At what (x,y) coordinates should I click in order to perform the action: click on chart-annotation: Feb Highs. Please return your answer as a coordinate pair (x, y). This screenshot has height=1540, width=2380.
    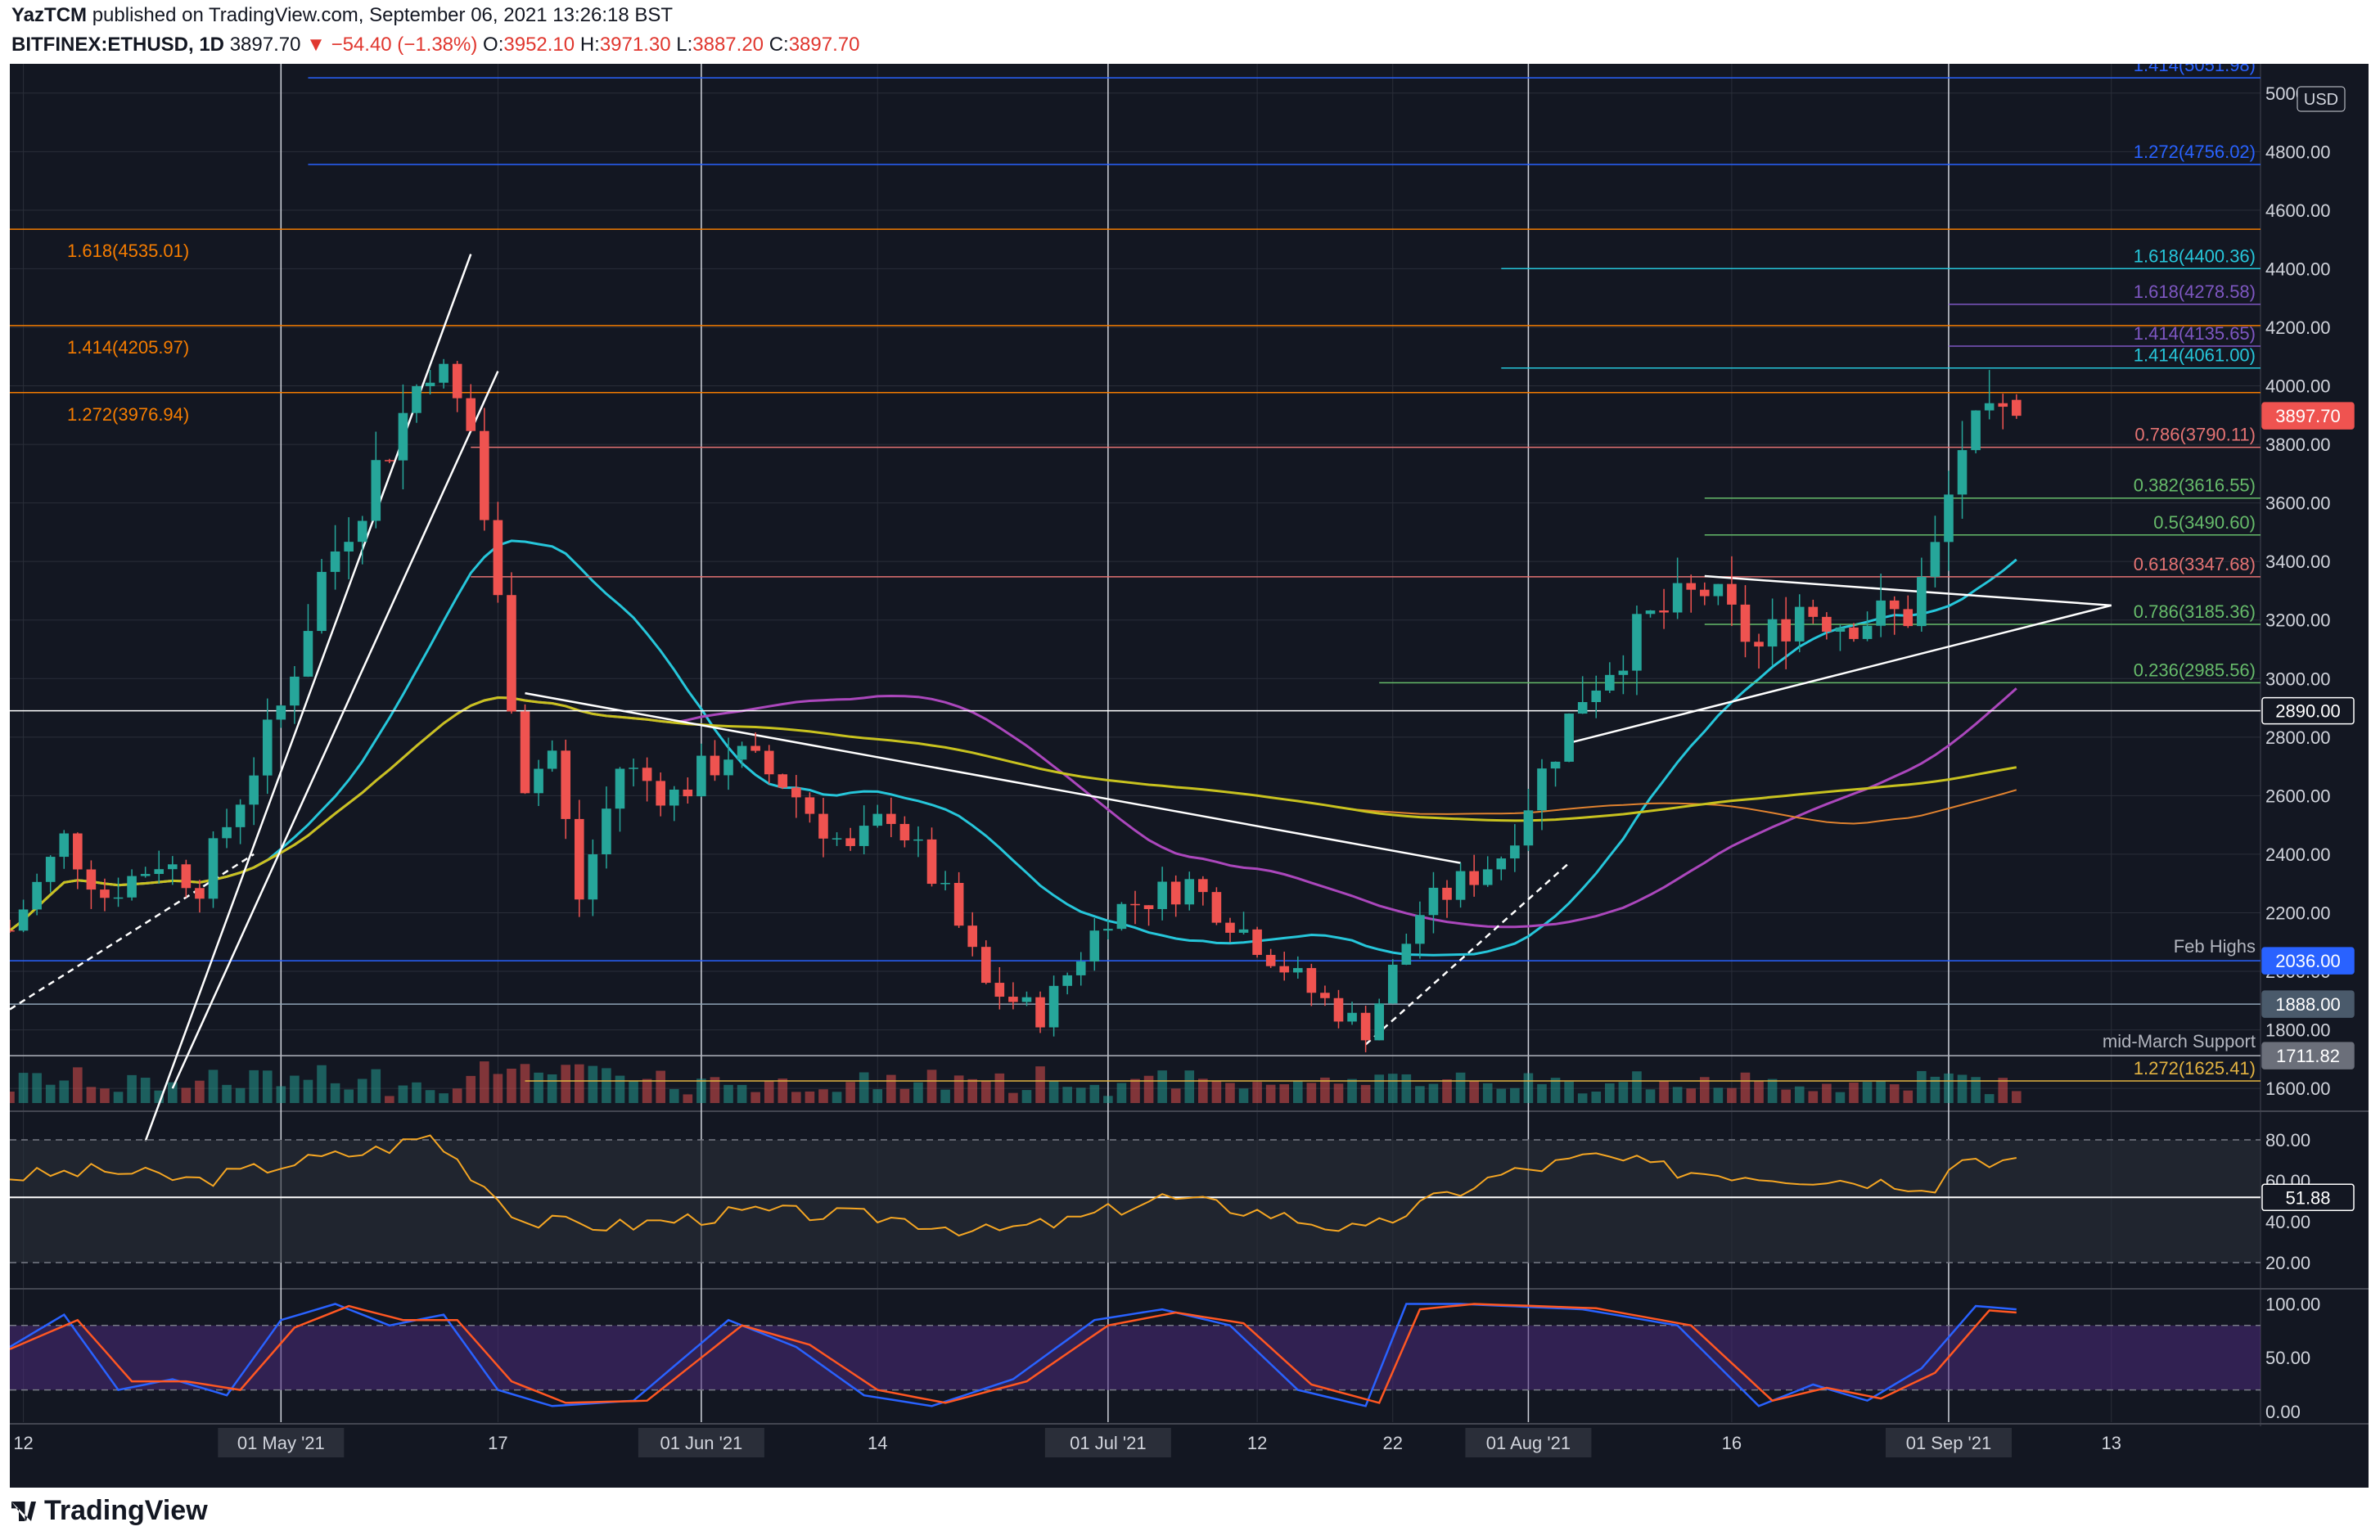
    Looking at the image, I should click on (2215, 946).